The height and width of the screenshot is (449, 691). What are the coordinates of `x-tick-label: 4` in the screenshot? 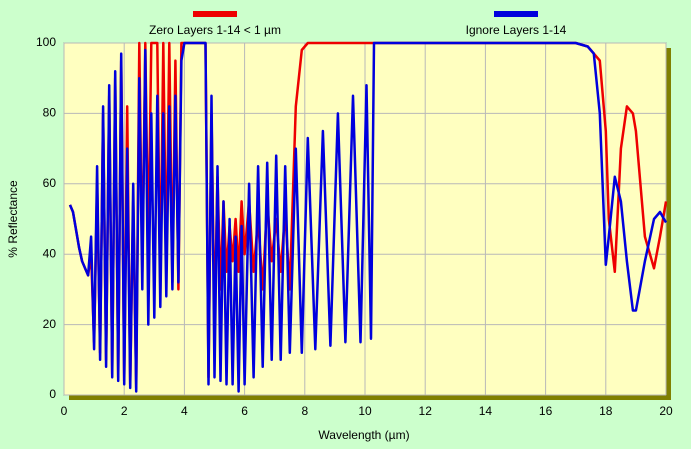 It's located at (184, 411).